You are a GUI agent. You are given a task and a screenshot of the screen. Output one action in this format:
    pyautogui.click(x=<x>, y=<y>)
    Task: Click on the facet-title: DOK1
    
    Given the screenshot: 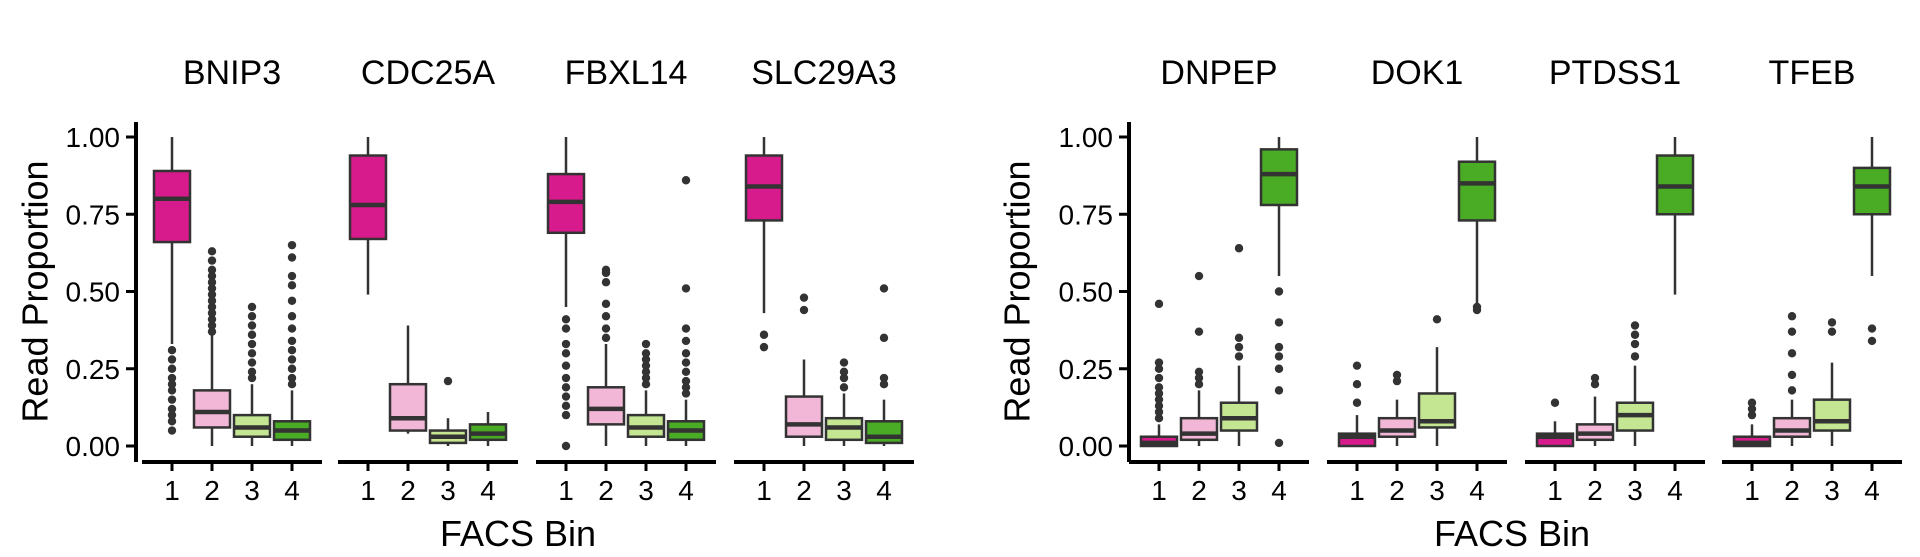 What is the action you would take?
    pyautogui.click(x=1417, y=73)
    